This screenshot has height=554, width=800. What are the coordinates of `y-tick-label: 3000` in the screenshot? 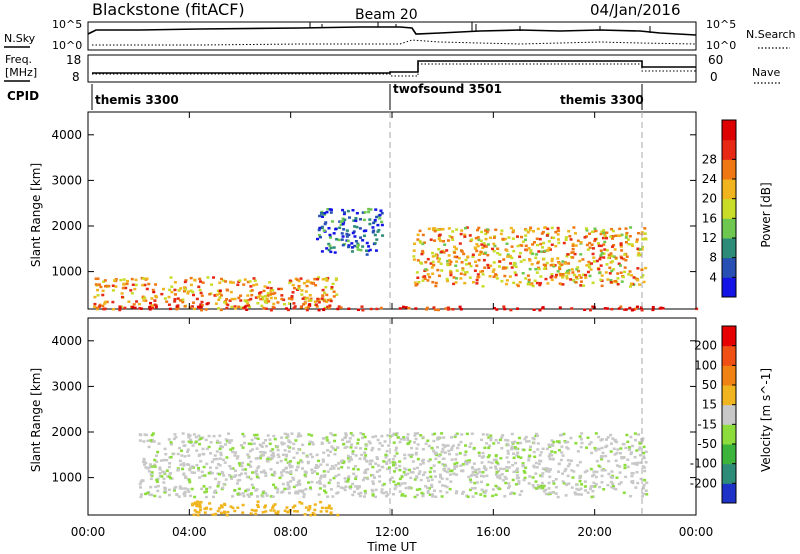 It's located at (66, 386).